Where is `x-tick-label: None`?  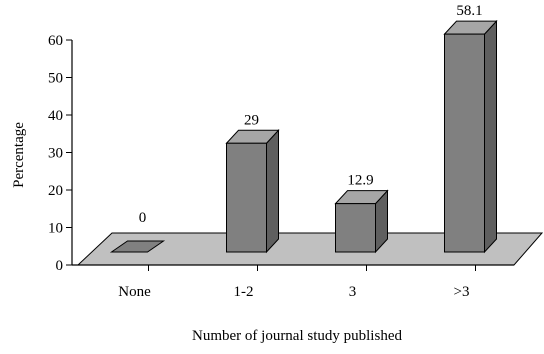 x-tick-label: None is located at coordinates (134, 292).